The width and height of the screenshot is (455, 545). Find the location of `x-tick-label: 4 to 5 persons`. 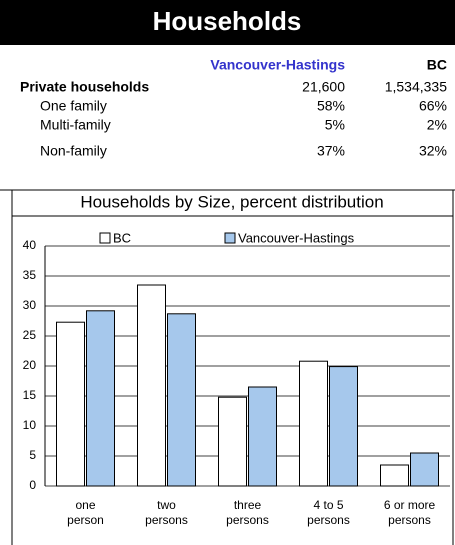

x-tick-label: 4 to 5 persons is located at coordinates (328, 512).